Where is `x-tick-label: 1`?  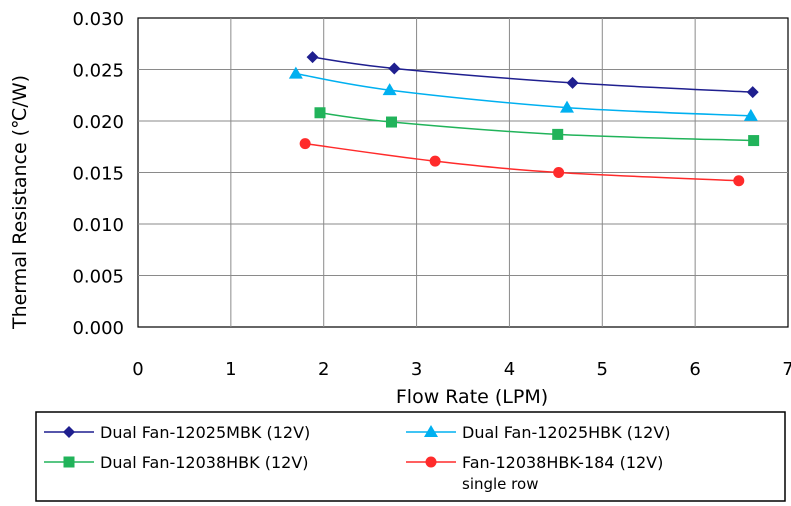 x-tick-label: 1 is located at coordinates (230, 369).